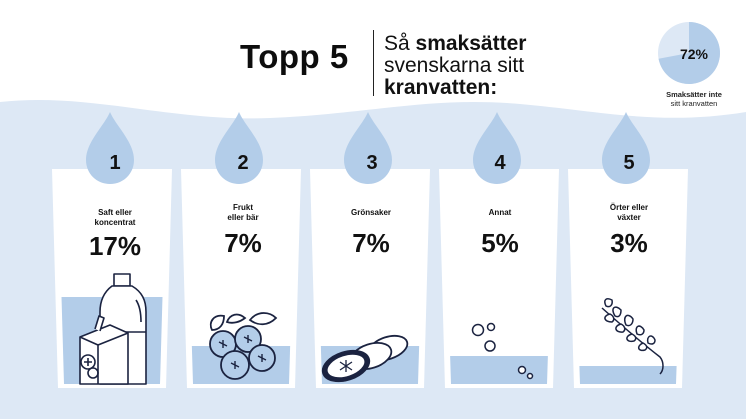 The width and height of the screenshot is (746, 419). Describe the element at coordinates (400, 43) in the screenshot. I see `subtitle-line-1-plain: Så` at that location.